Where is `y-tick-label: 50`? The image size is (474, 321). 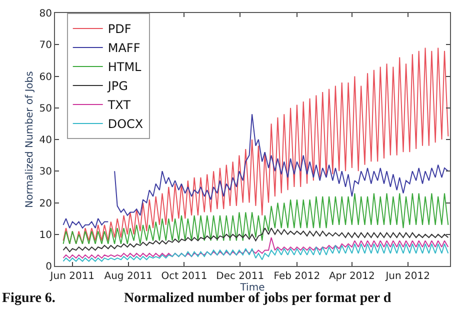
y-tick-label: 50 is located at coordinates (45, 108).